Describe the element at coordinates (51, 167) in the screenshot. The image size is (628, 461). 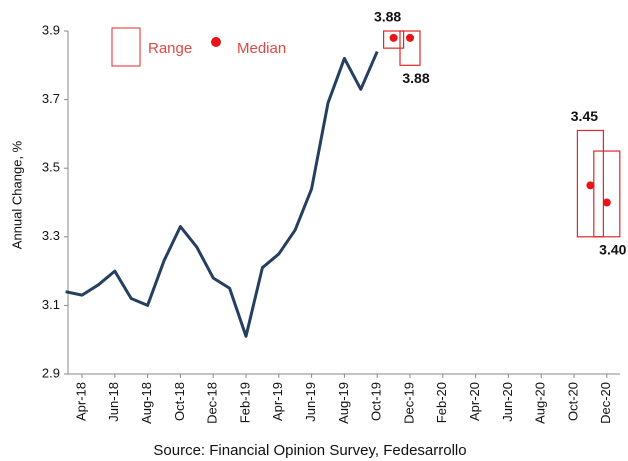
I see `y-tick-label: 3.5` at that location.